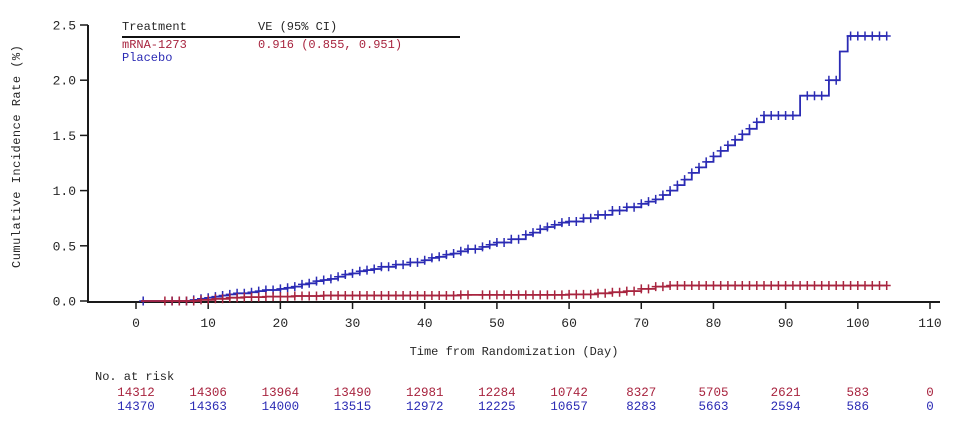  I want to click on risk-count-mrna-1273: 12981, so click(425, 393).